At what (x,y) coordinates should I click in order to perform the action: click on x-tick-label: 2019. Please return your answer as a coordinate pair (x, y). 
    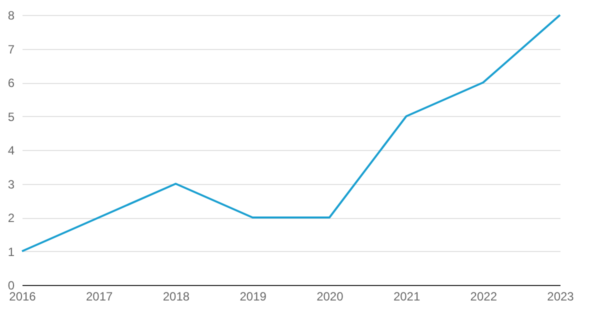
    Looking at the image, I should click on (253, 297).